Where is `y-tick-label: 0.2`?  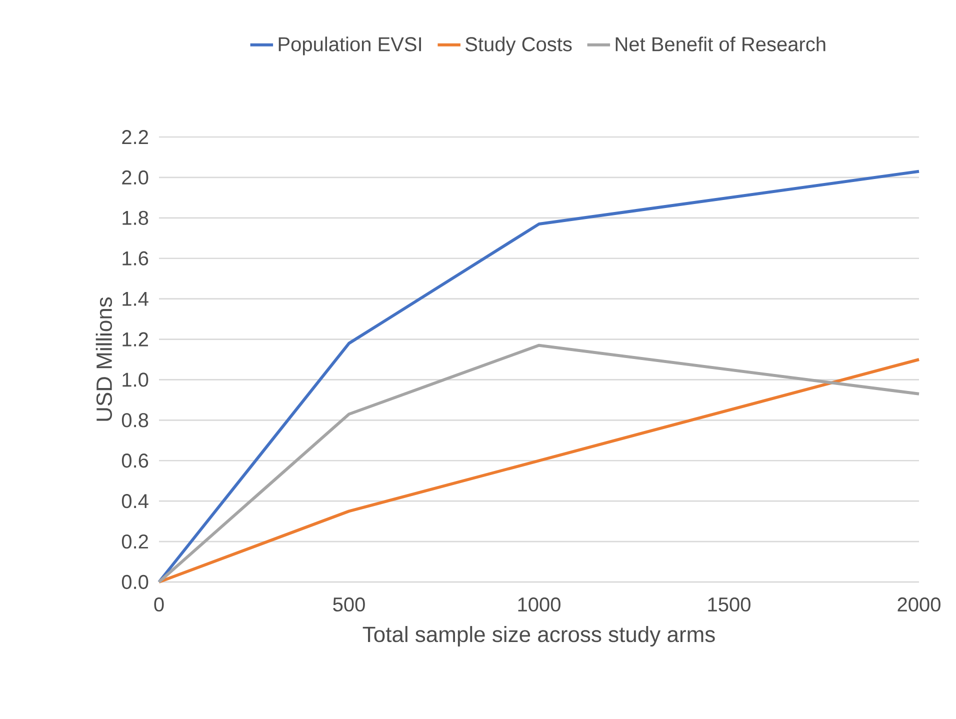 y-tick-label: 0.2 is located at coordinates (135, 541).